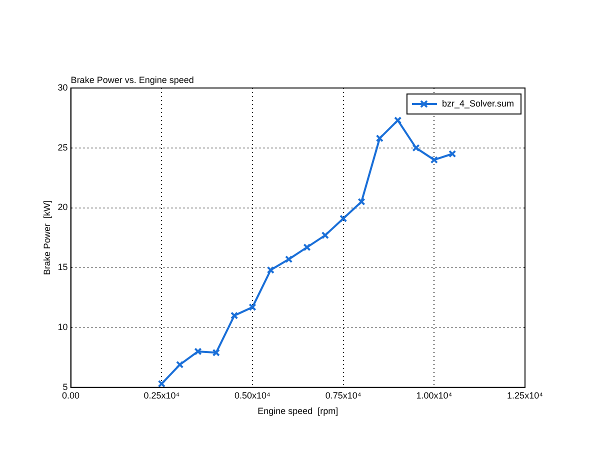  Describe the element at coordinates (132, 79) in the screenshot. I see `chart-title: Brake Power vs. Engine speed` at that location.